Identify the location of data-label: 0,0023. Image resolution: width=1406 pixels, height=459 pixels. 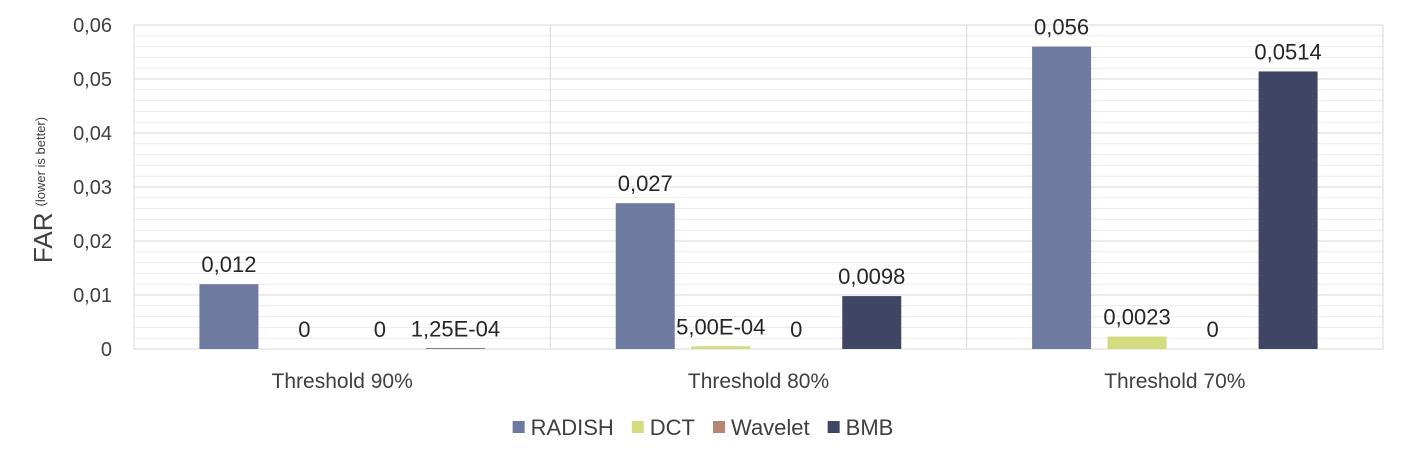
(1136, 317).